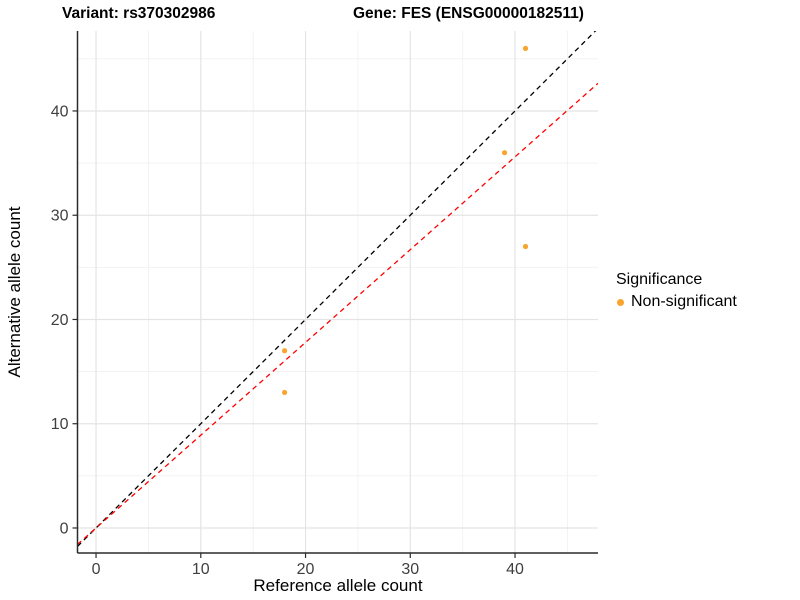 The height and width of the screenshot is (600, 800). What do you see at coordinates (96, 569) in the screenshot?
I see `x-tick-label: 0` at bounding box center [96, 569].